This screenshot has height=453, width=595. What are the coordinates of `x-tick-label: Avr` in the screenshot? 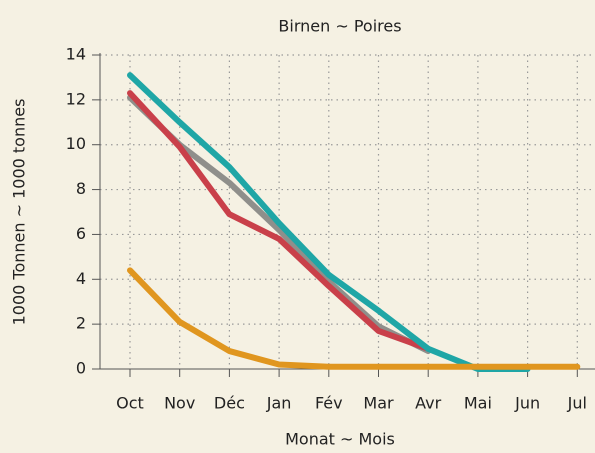 It's located at (428, 403).